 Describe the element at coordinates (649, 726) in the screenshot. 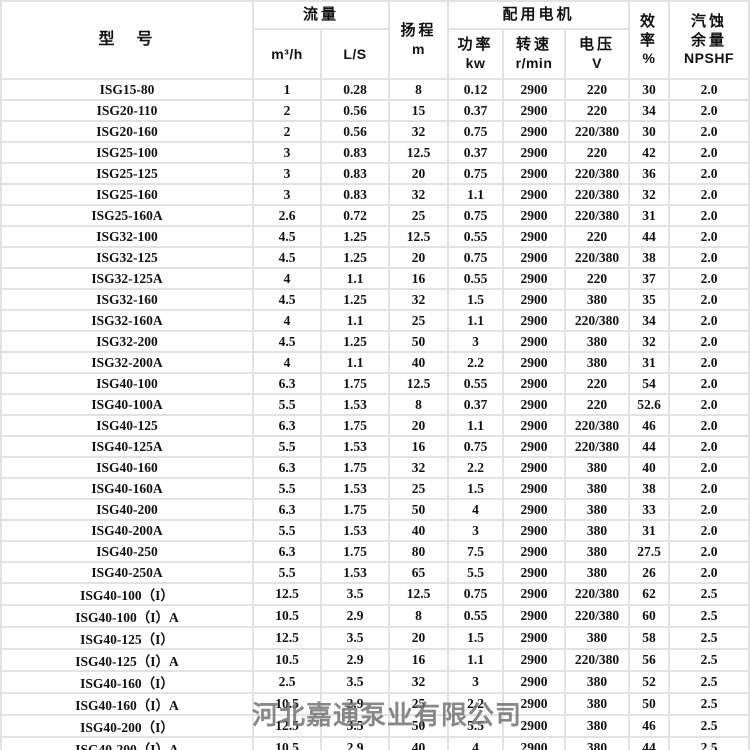

I see `cell-efficiency-pct: 46` at that location.